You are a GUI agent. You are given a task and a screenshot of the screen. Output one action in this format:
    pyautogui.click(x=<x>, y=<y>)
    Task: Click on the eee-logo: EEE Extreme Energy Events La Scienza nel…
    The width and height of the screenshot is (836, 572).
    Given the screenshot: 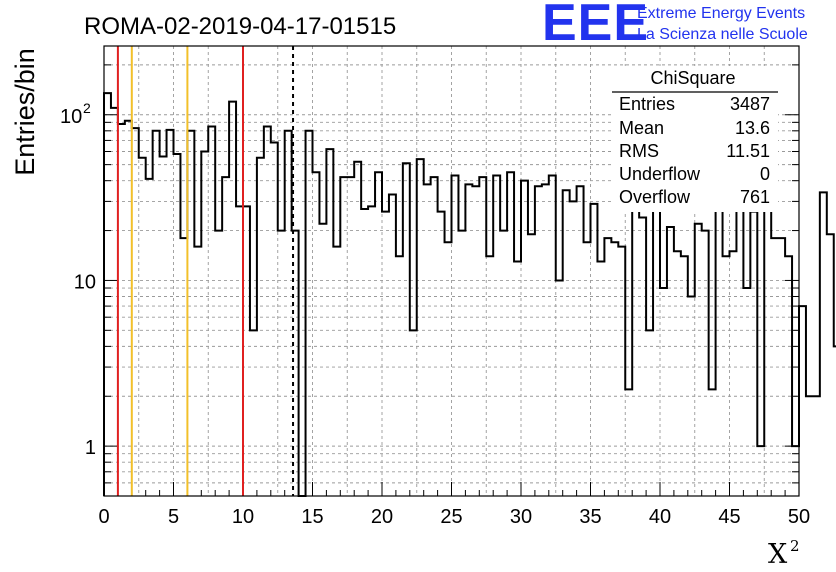 What is the action you would take?
    pyautogui.click(x=675, y=26)
    